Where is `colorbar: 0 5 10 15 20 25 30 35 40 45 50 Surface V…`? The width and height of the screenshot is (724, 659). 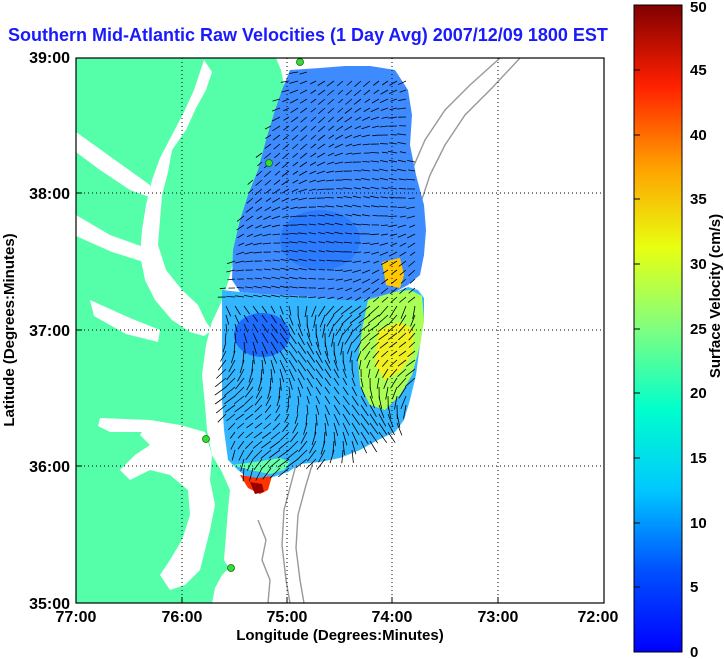
colorbar: 0 5 10 15 20 25 30 35 40 45 50 Surface V… is located at coordinates (678, 329).